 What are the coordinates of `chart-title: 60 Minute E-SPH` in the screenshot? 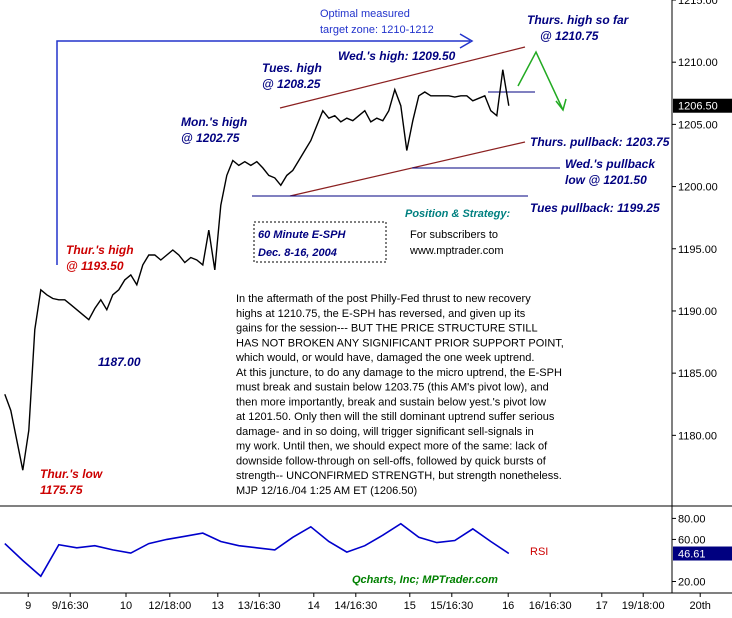 It's located at (302, 235).